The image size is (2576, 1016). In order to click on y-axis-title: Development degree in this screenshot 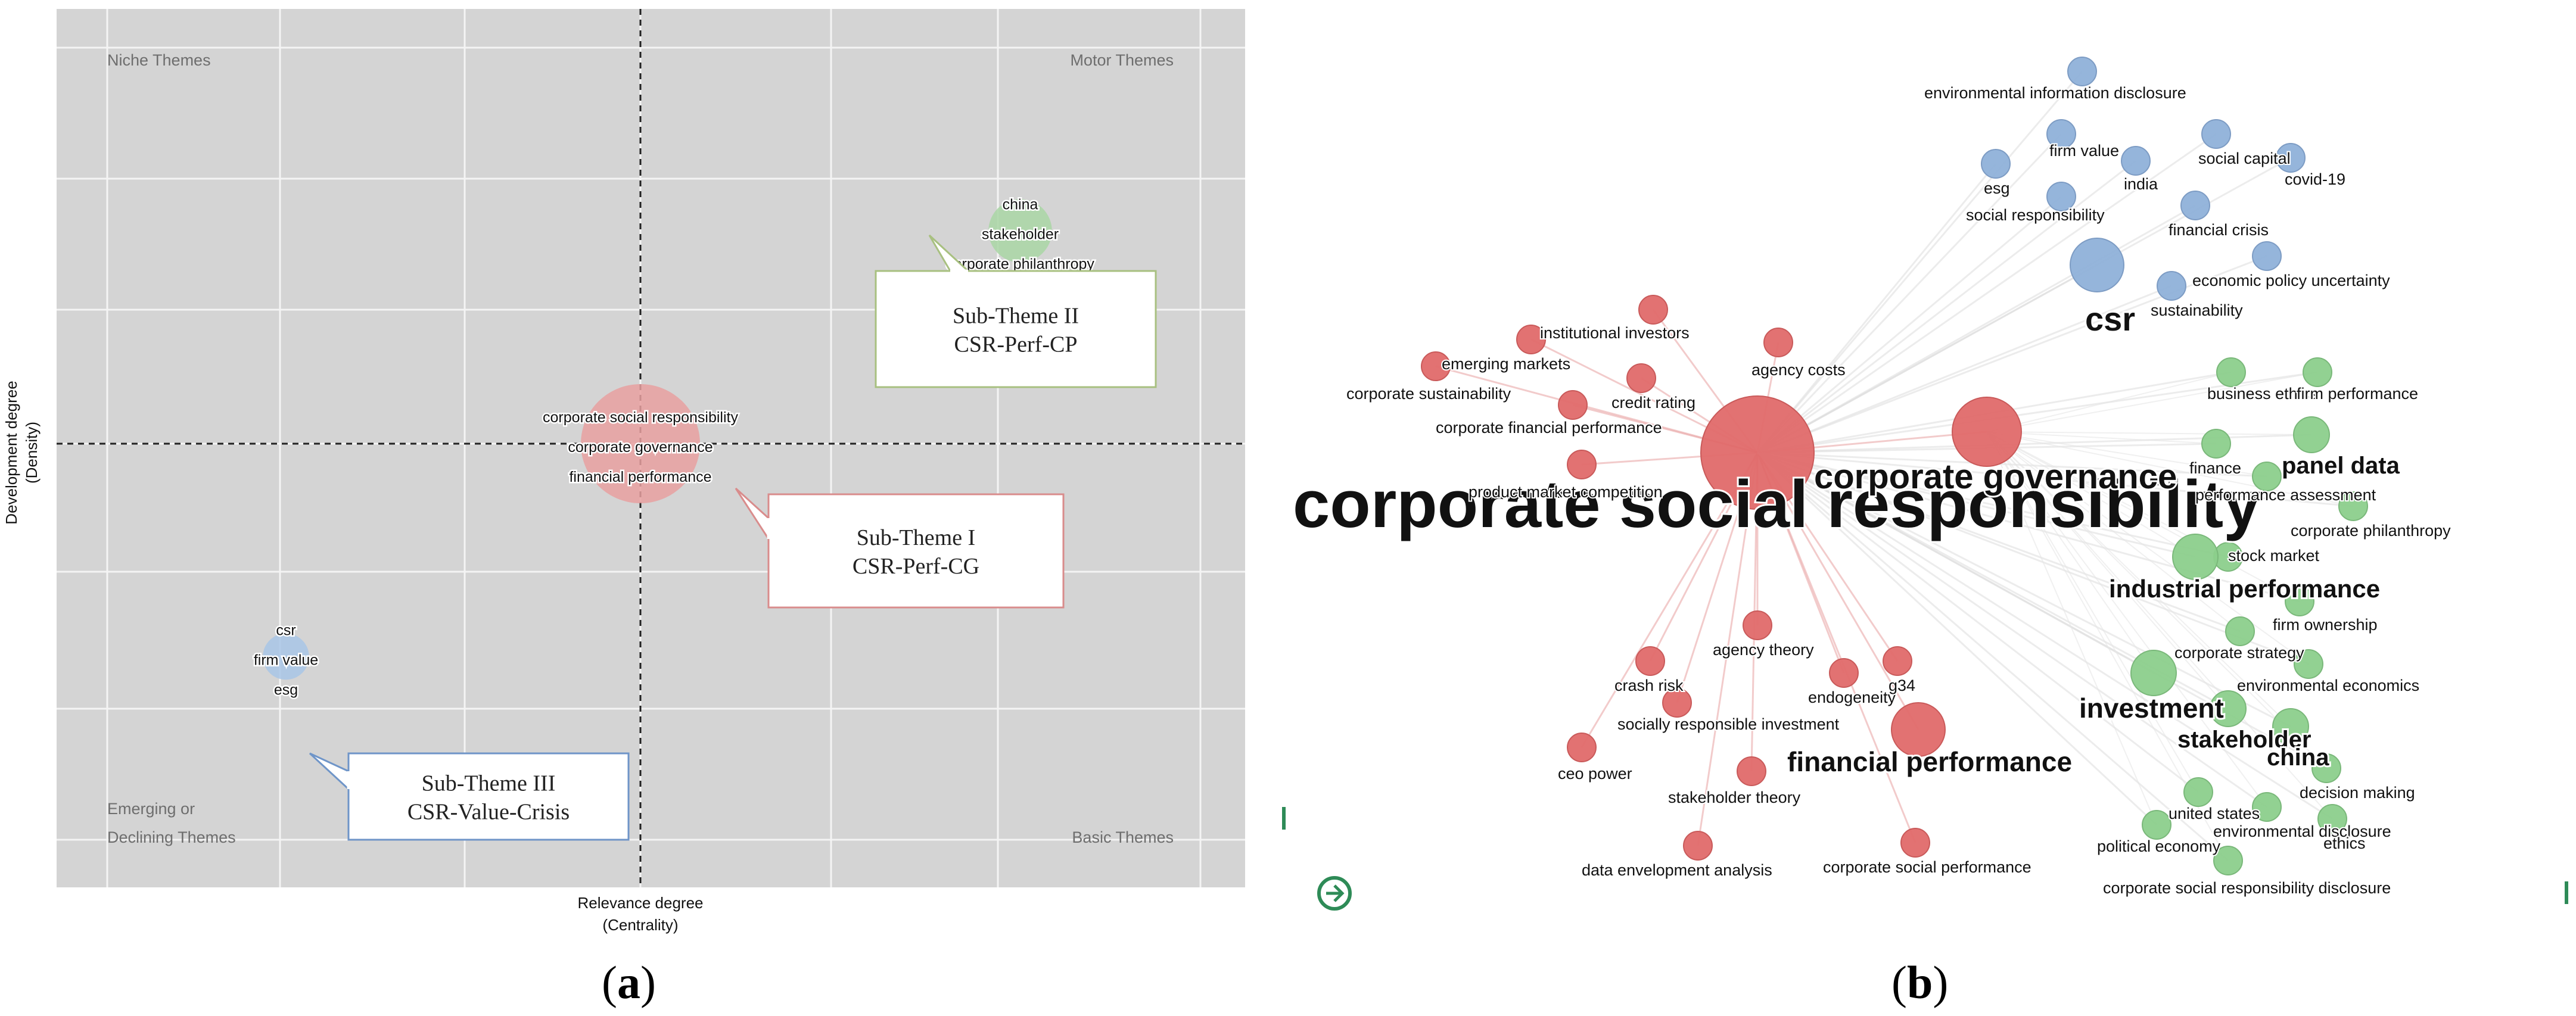, I will do `click(11, 452)`.